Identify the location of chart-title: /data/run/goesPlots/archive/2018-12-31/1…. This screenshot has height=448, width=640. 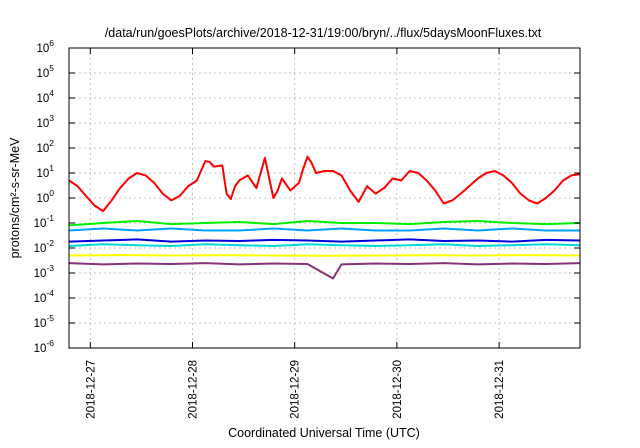
(323, 33).